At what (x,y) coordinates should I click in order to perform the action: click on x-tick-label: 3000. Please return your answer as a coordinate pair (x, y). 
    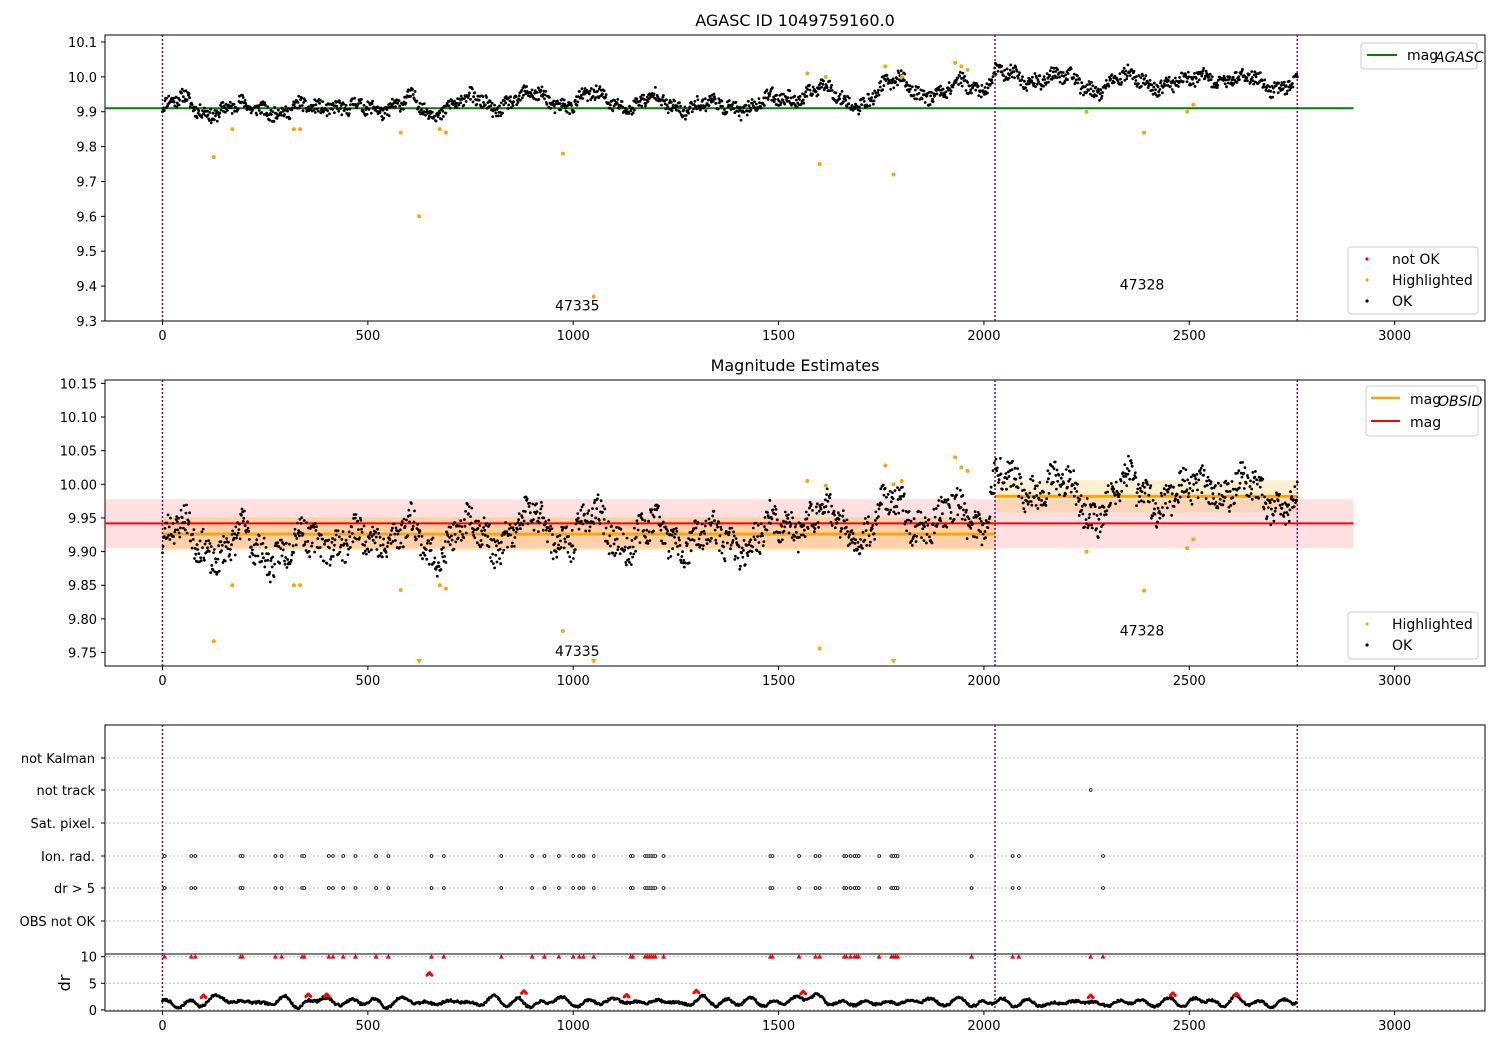
    Looking at the image, I should click on (1394, 336).